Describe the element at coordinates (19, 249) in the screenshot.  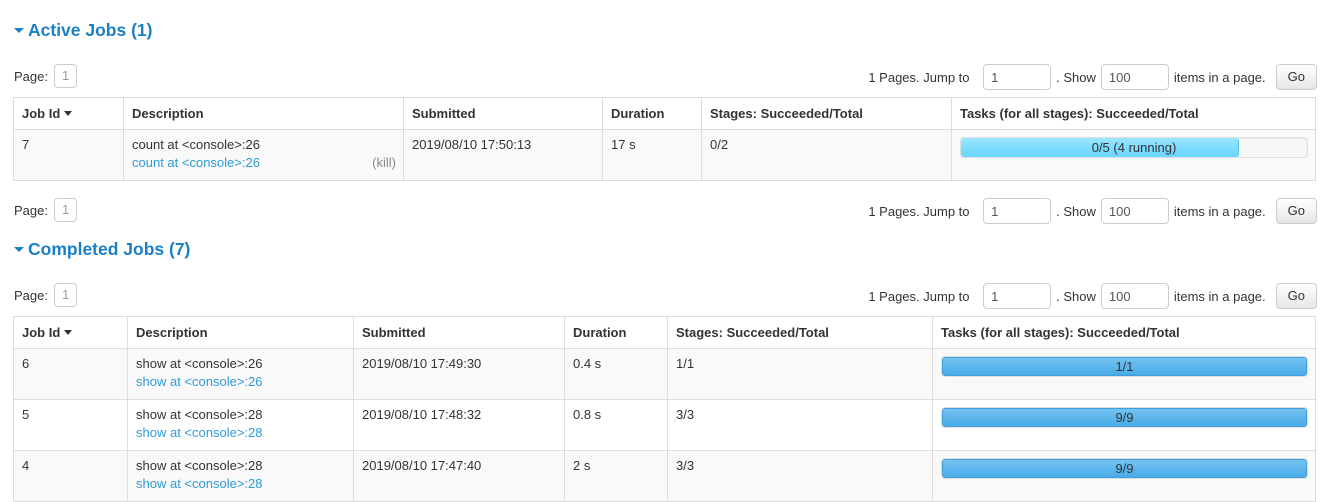
I see `caret-down-icon` at that location.